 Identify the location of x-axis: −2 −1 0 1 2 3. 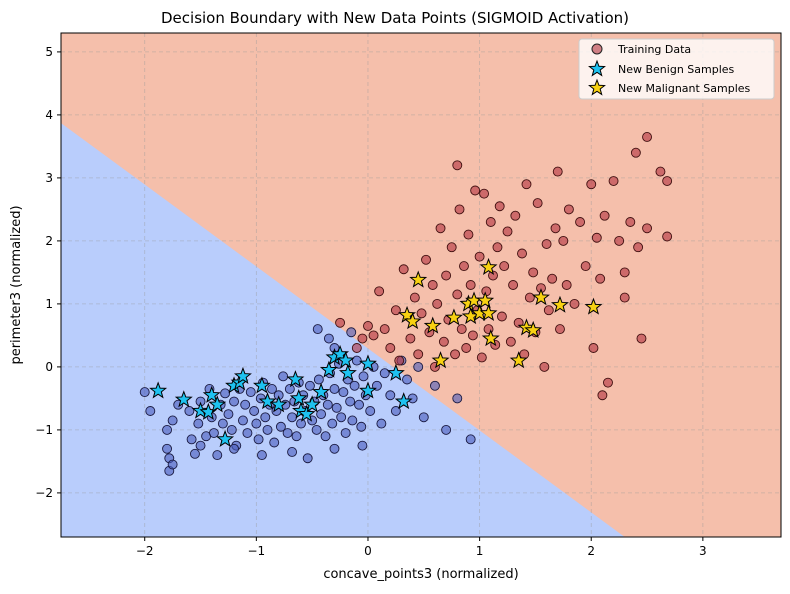
(421, 547).